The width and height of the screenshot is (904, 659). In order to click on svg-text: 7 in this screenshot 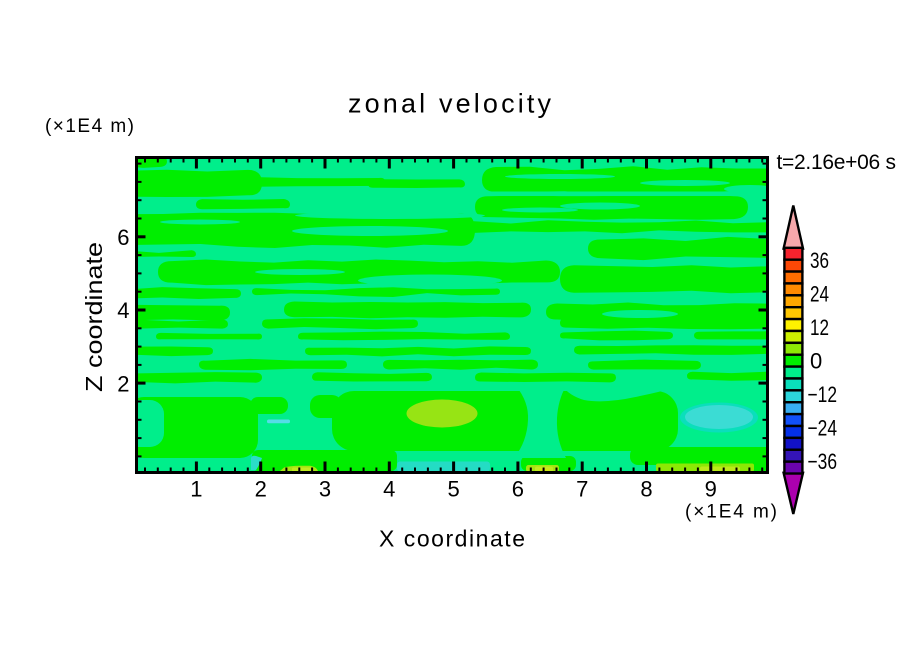, I will do `click(582, 488)`.